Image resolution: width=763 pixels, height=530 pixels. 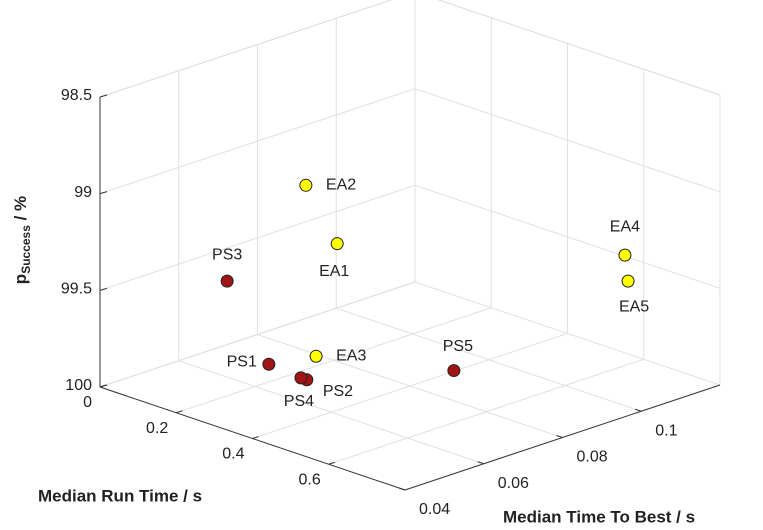 I want to click on z-tick-label: 99, so click(x=83, y=192).